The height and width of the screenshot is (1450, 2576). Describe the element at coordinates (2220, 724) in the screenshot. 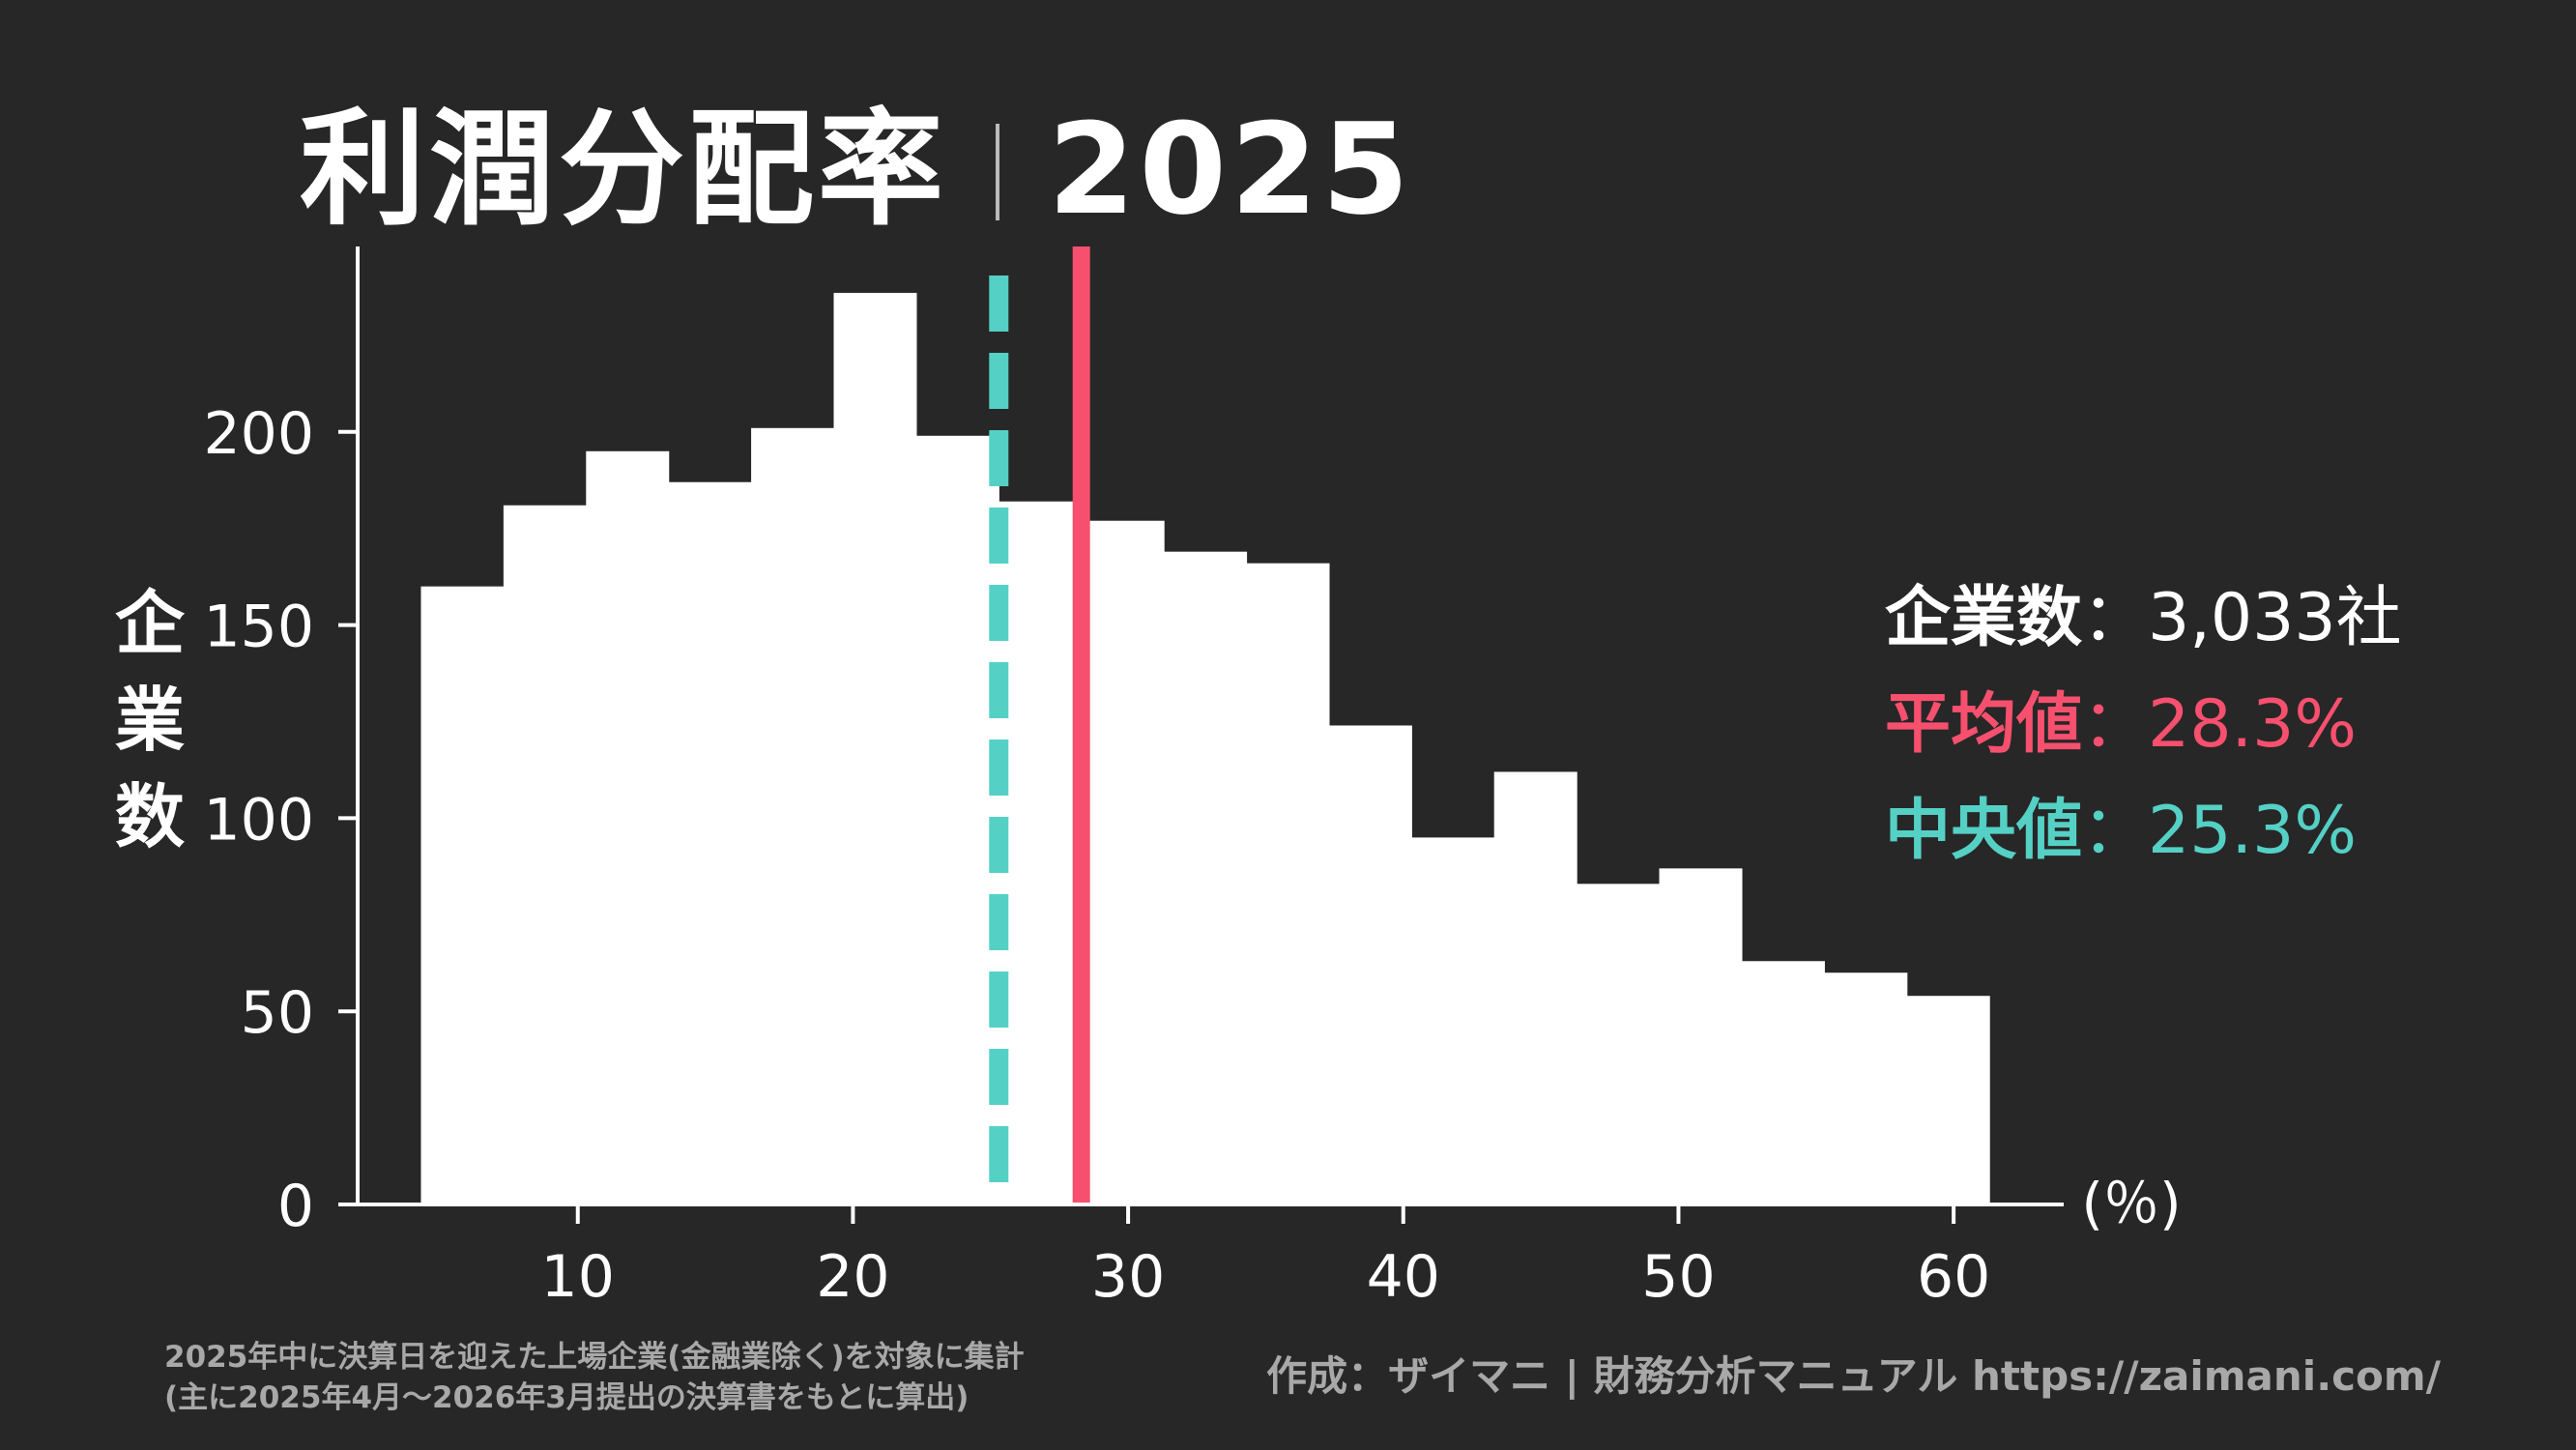

I see `stat-mean-value: ：28.3%` at that location.